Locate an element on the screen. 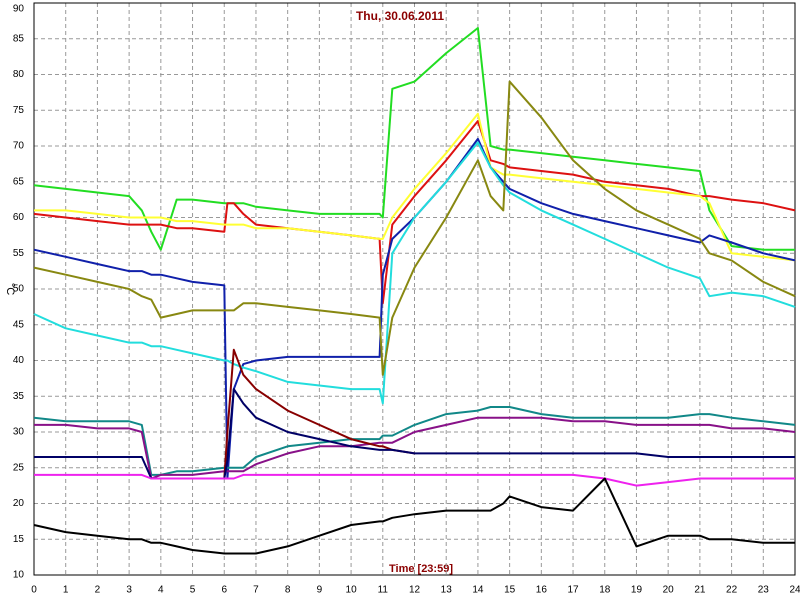 This screenshot has width=800, height=600. x-tick-label: 3 is located at coordinates (129, 590).